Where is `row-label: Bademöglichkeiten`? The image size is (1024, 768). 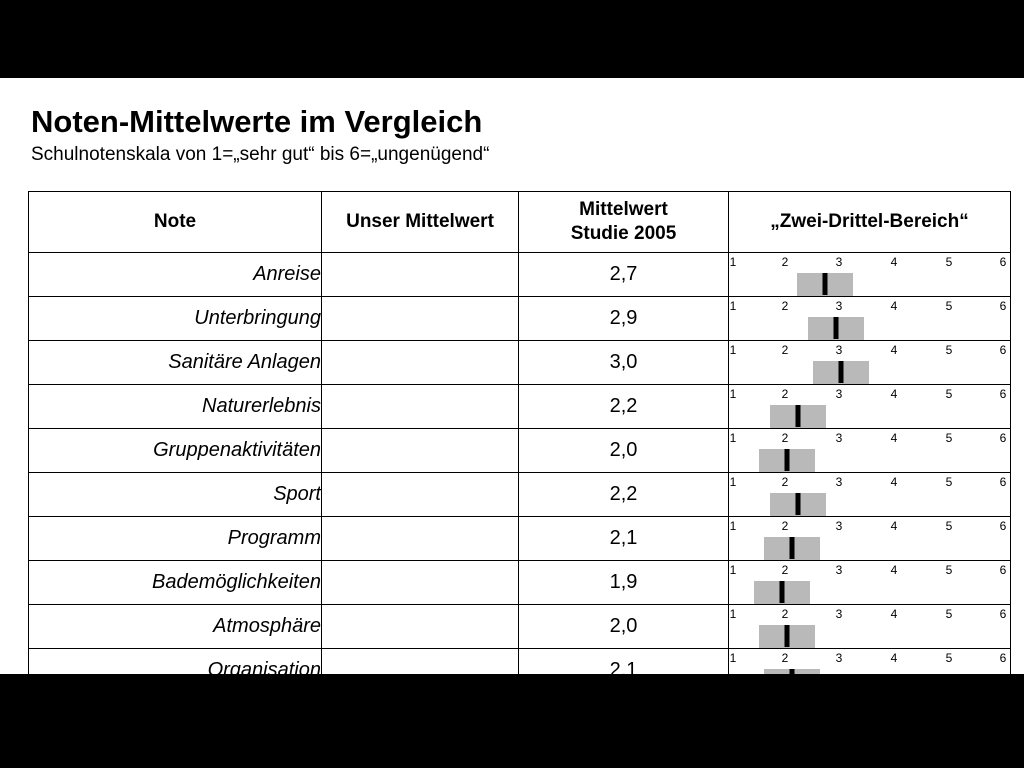
row-label: Bademöglichkeiten is located at coordinates (175, 582).